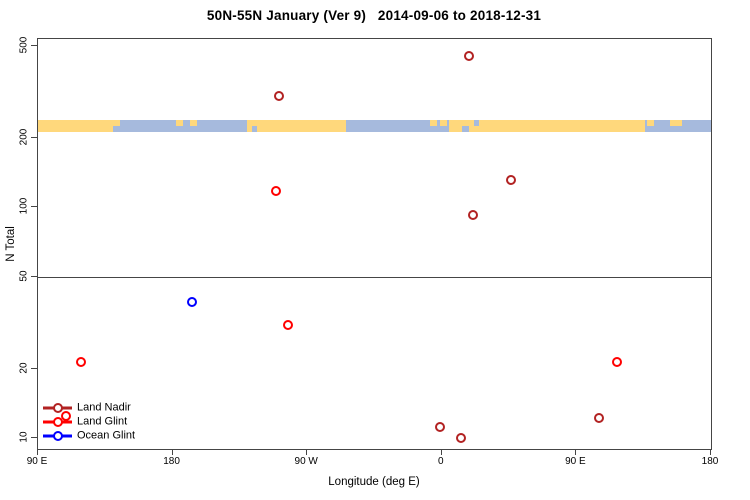 The image size is (750, 500). What do you see at coordinates (306, 461) in the screenshot?
I see `x-tick-label: 90 W` at bounding box center [306, 461].